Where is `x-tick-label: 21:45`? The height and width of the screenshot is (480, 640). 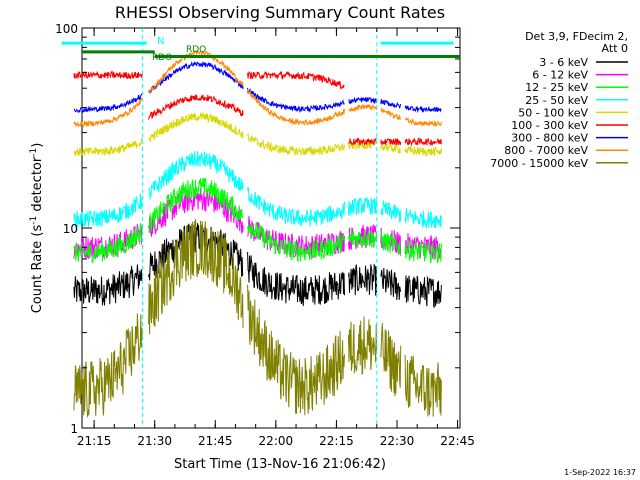 x-tick-label: 21:45 is located at coordinates (215, 441).